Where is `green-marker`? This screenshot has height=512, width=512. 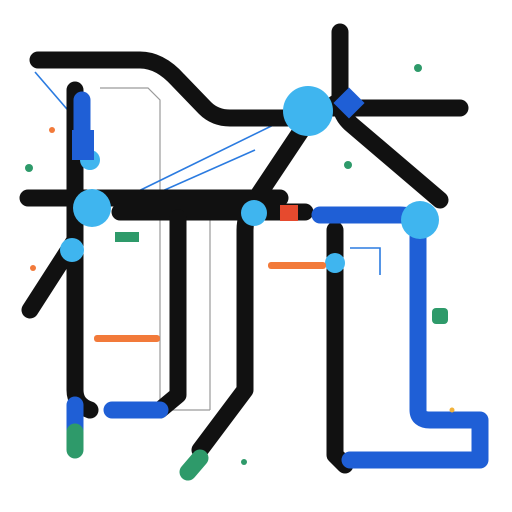 green-marker is located at coordinates (127, 237).